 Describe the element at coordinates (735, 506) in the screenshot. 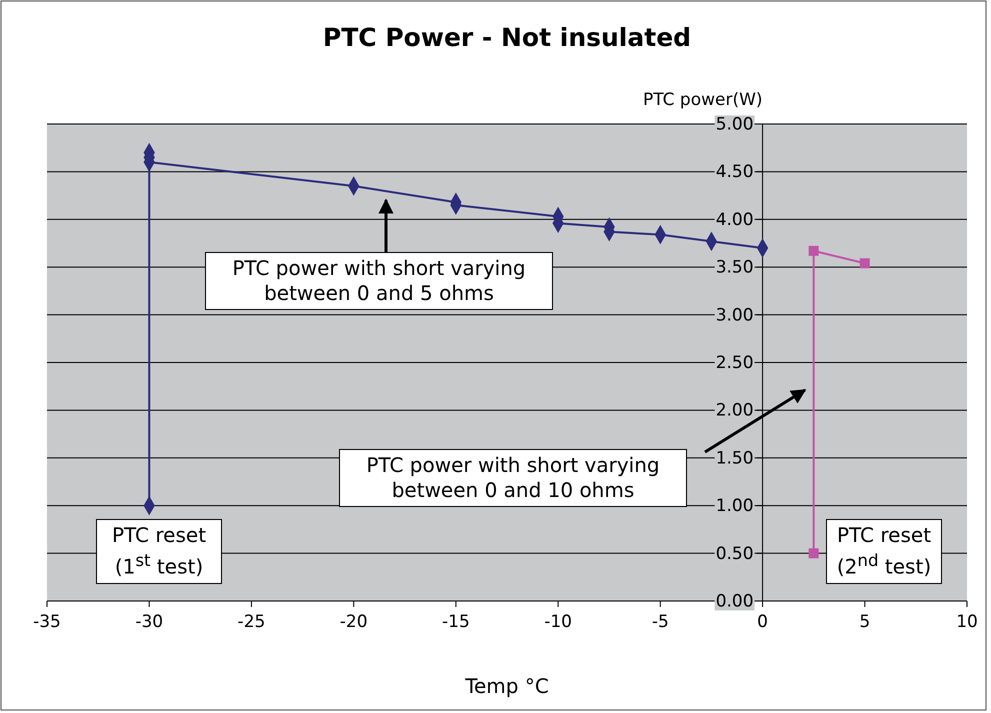

I see `y-tick-label: 1.00` at that location.